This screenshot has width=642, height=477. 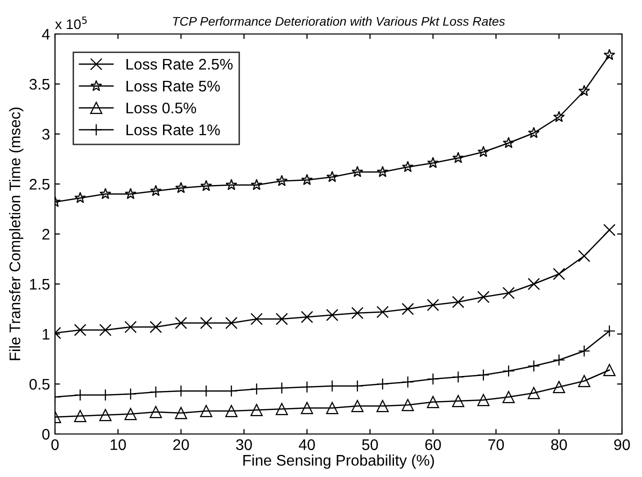 What do you see at coordinates (496, 444) in the screenshot?
I see `x-tick-label: 70` at bounding box center [496, 444].